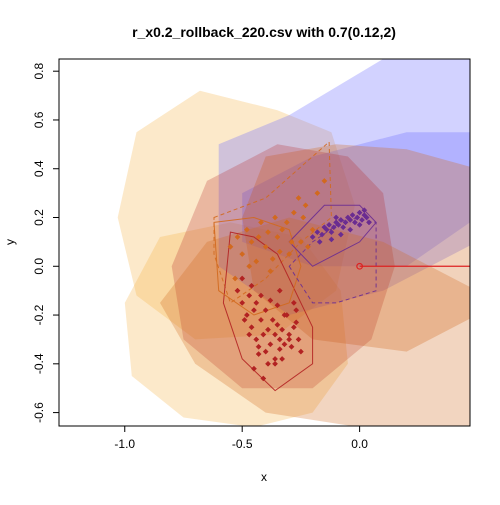 The height and width of the screenshot is (505, 500). I want to click on chart-title: r_x0.2_rollback_220.csv with 0.7(0.12,2), so click(264, 32).